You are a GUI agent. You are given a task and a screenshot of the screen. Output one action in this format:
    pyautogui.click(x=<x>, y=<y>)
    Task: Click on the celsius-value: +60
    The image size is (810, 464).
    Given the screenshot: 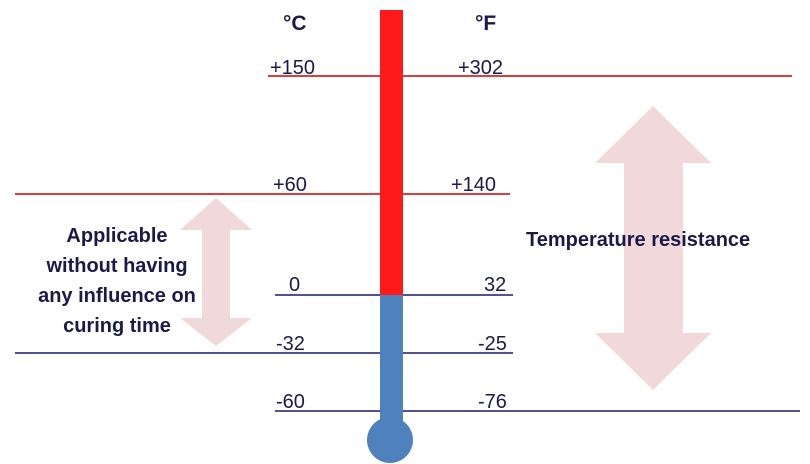 What is the action you would take?
    pyautogui.click(x=290, y=185)
    